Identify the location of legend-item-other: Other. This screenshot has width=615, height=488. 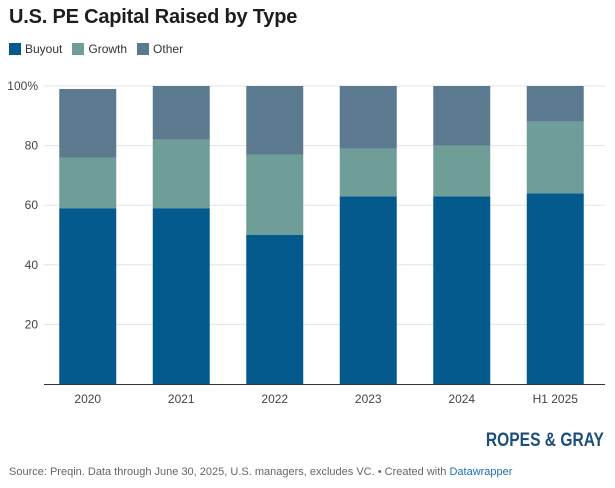
(160, 49).